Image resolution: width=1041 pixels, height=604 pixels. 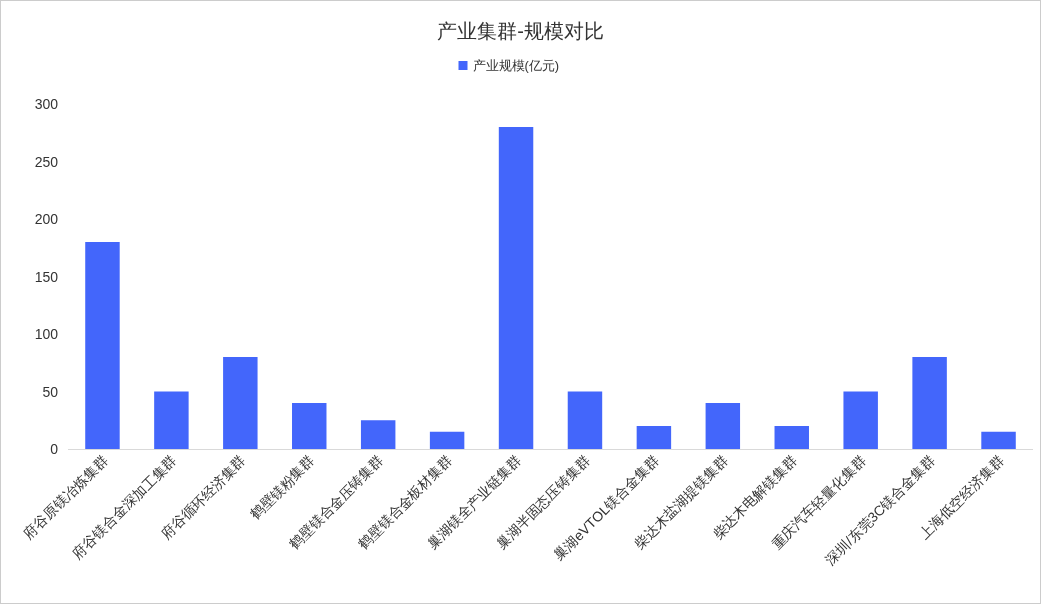 I want to click on legend-label: 产业规模(亿元), so click(x=516, y=65).